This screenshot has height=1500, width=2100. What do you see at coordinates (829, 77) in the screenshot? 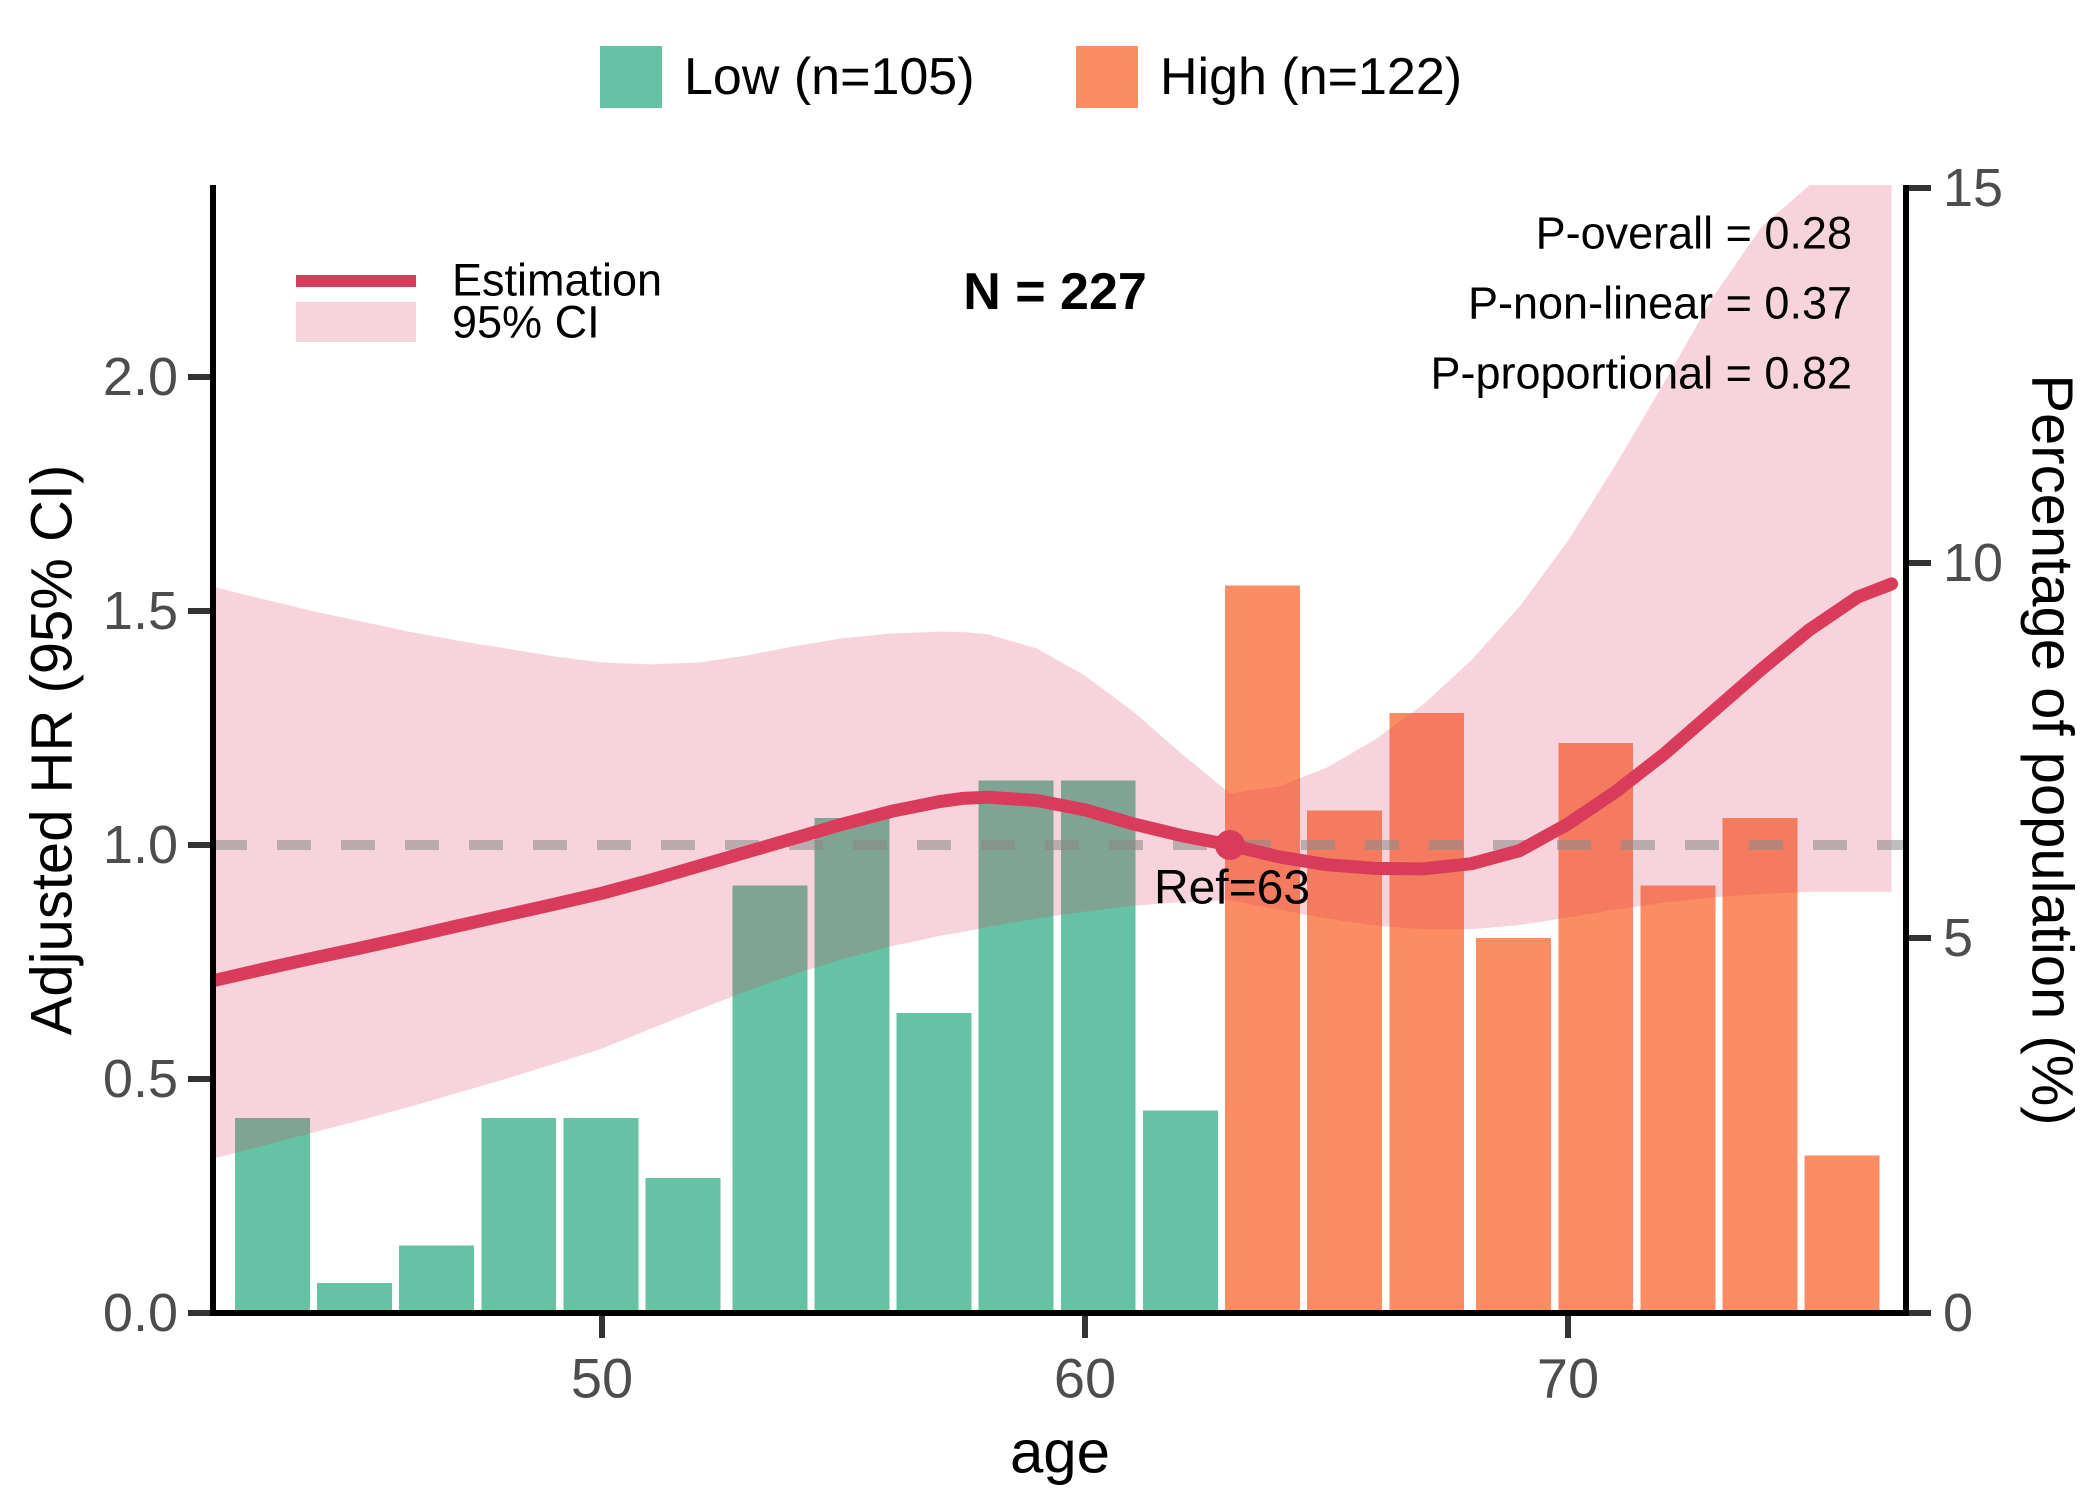
I see `legend-label-low: Low (n=105)` at bounding box center [829, 77].